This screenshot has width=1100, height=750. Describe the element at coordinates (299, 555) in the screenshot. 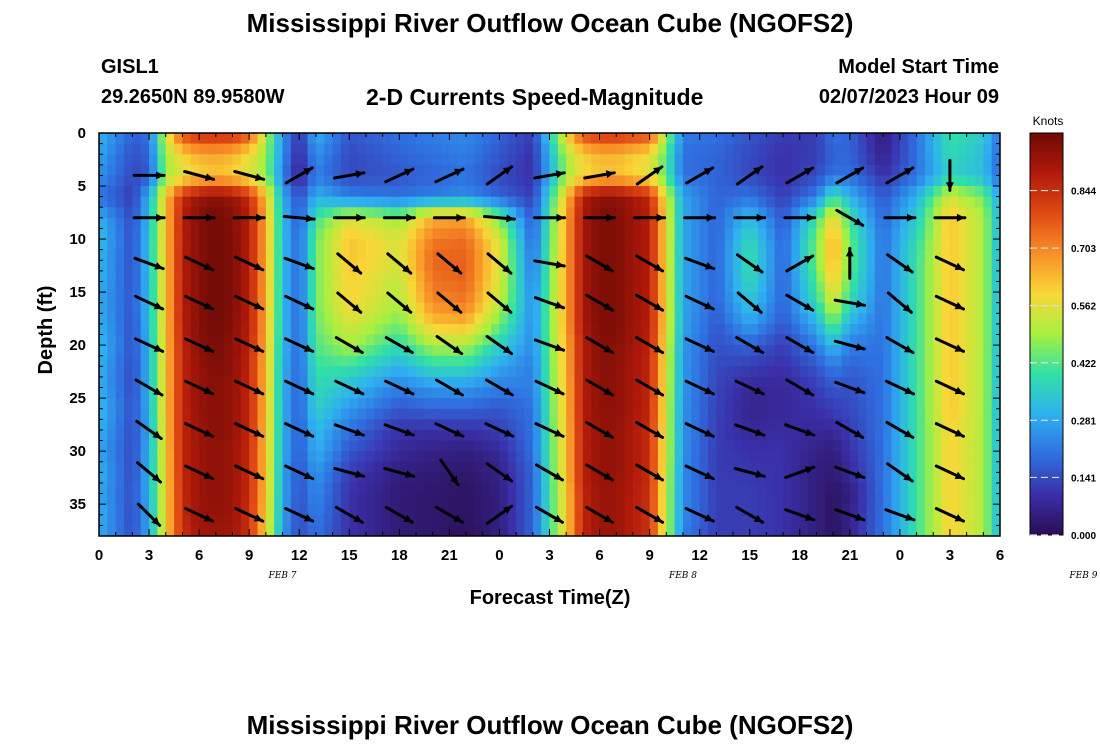

I see `x-tick-label: 12` at that location.